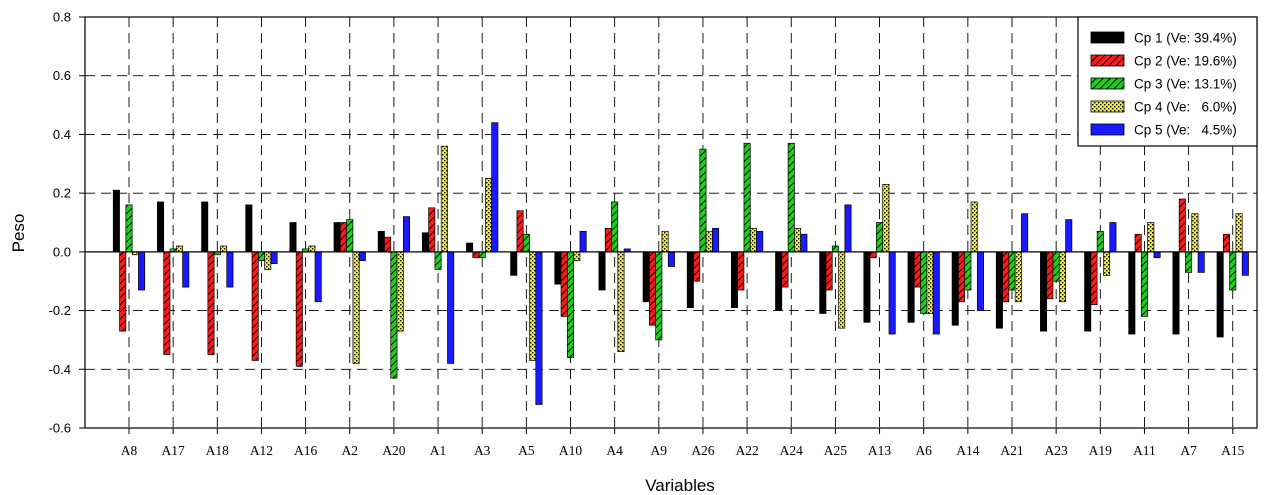  I want to click on bar-series-2-A6, so click(917, 269).